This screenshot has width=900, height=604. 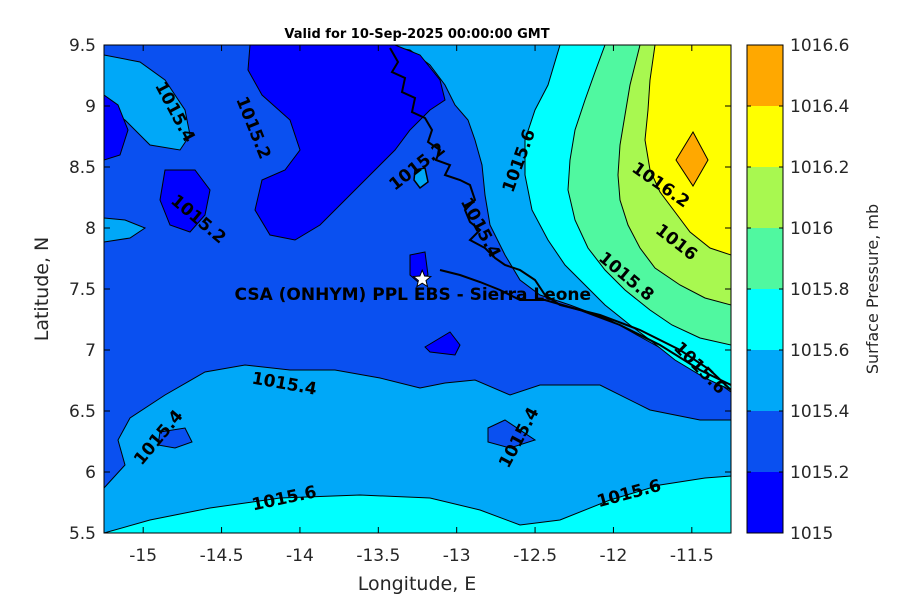 I want to click on colorbar-tick-label: 1016.2, so click(x=819, y=168).